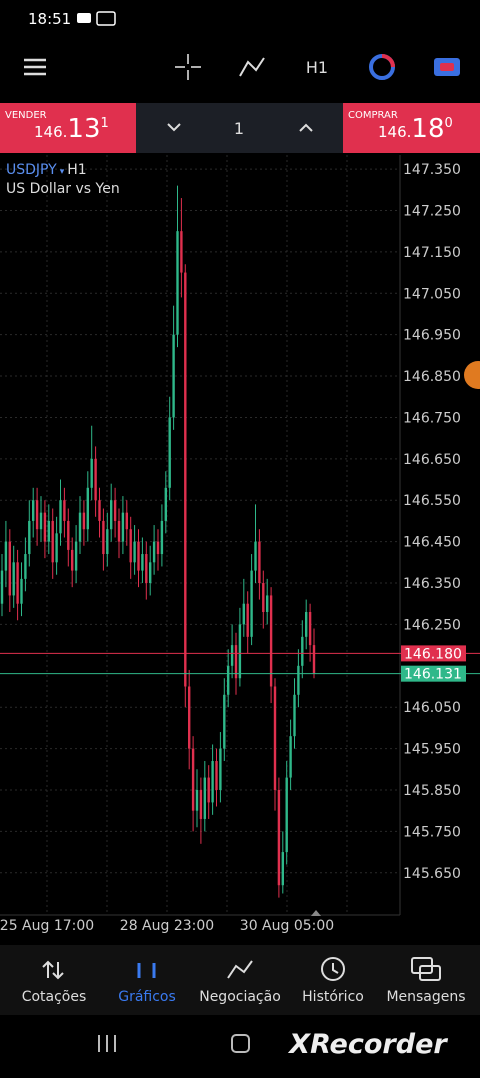  What do you see at coordinates (432, 253) in the screenshot?
I see `y-tick-label: 147.150` at bounding box center [432, 253].